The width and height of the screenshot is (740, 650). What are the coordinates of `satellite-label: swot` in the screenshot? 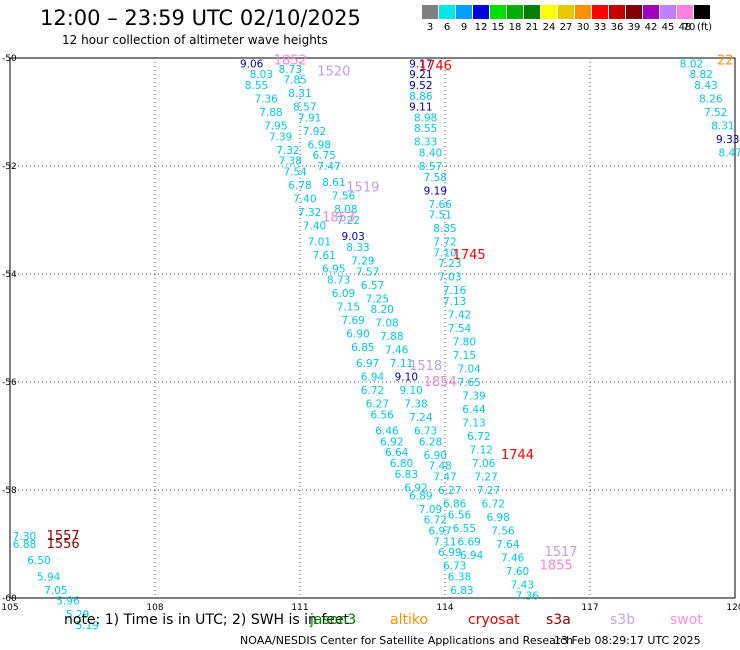 It's located at (686, 620).